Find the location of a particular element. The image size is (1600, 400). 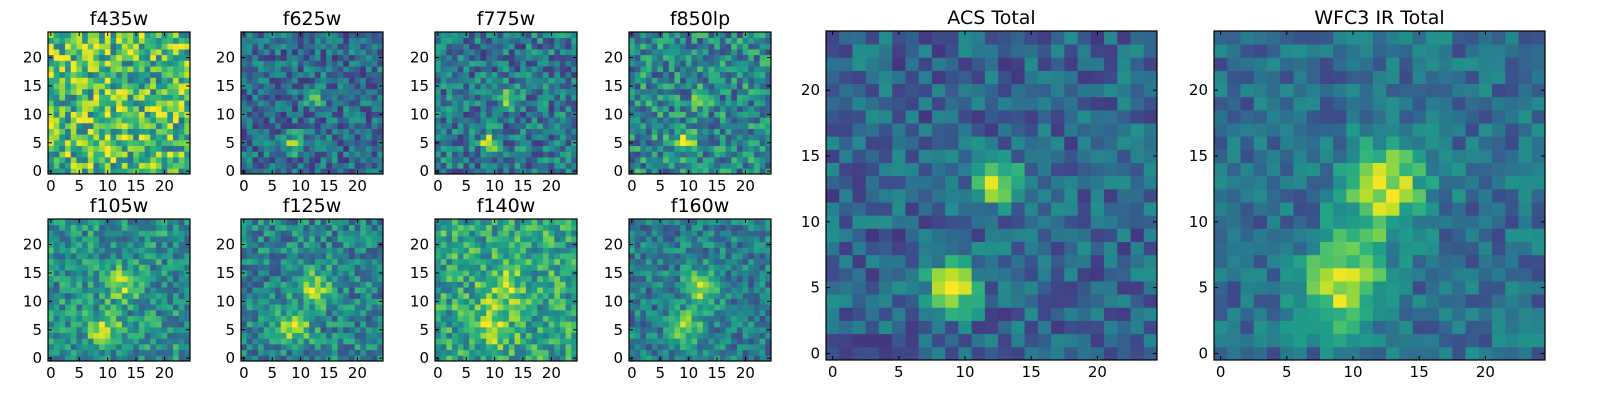

panel-title: f435w is located at coordinates (119, 19).